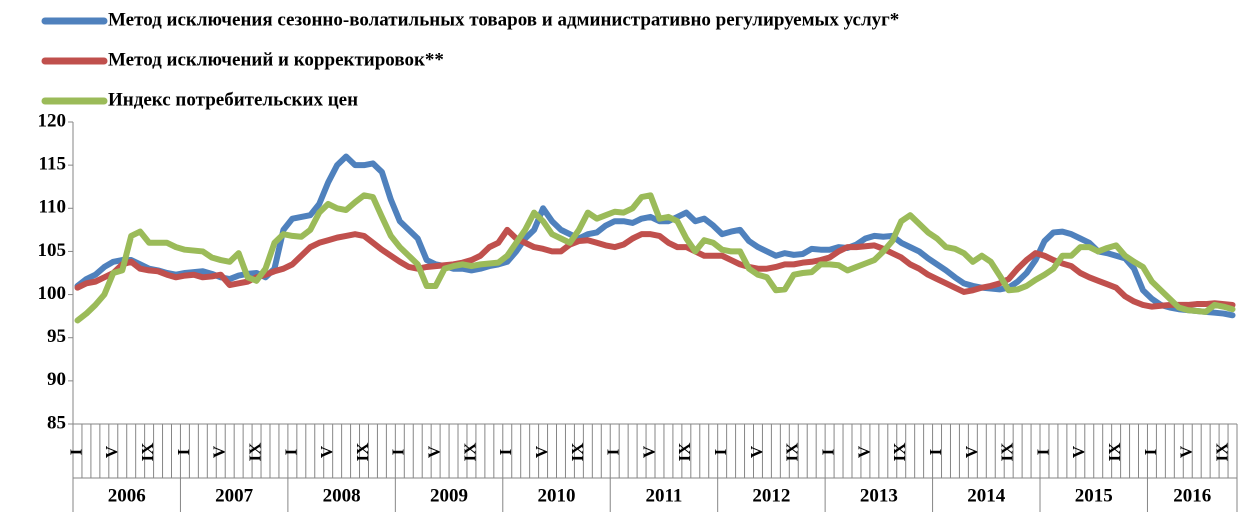 The height and width of the screenshot is (512, 1243). I want to click on year-label: 2016, so click(1192, 495).